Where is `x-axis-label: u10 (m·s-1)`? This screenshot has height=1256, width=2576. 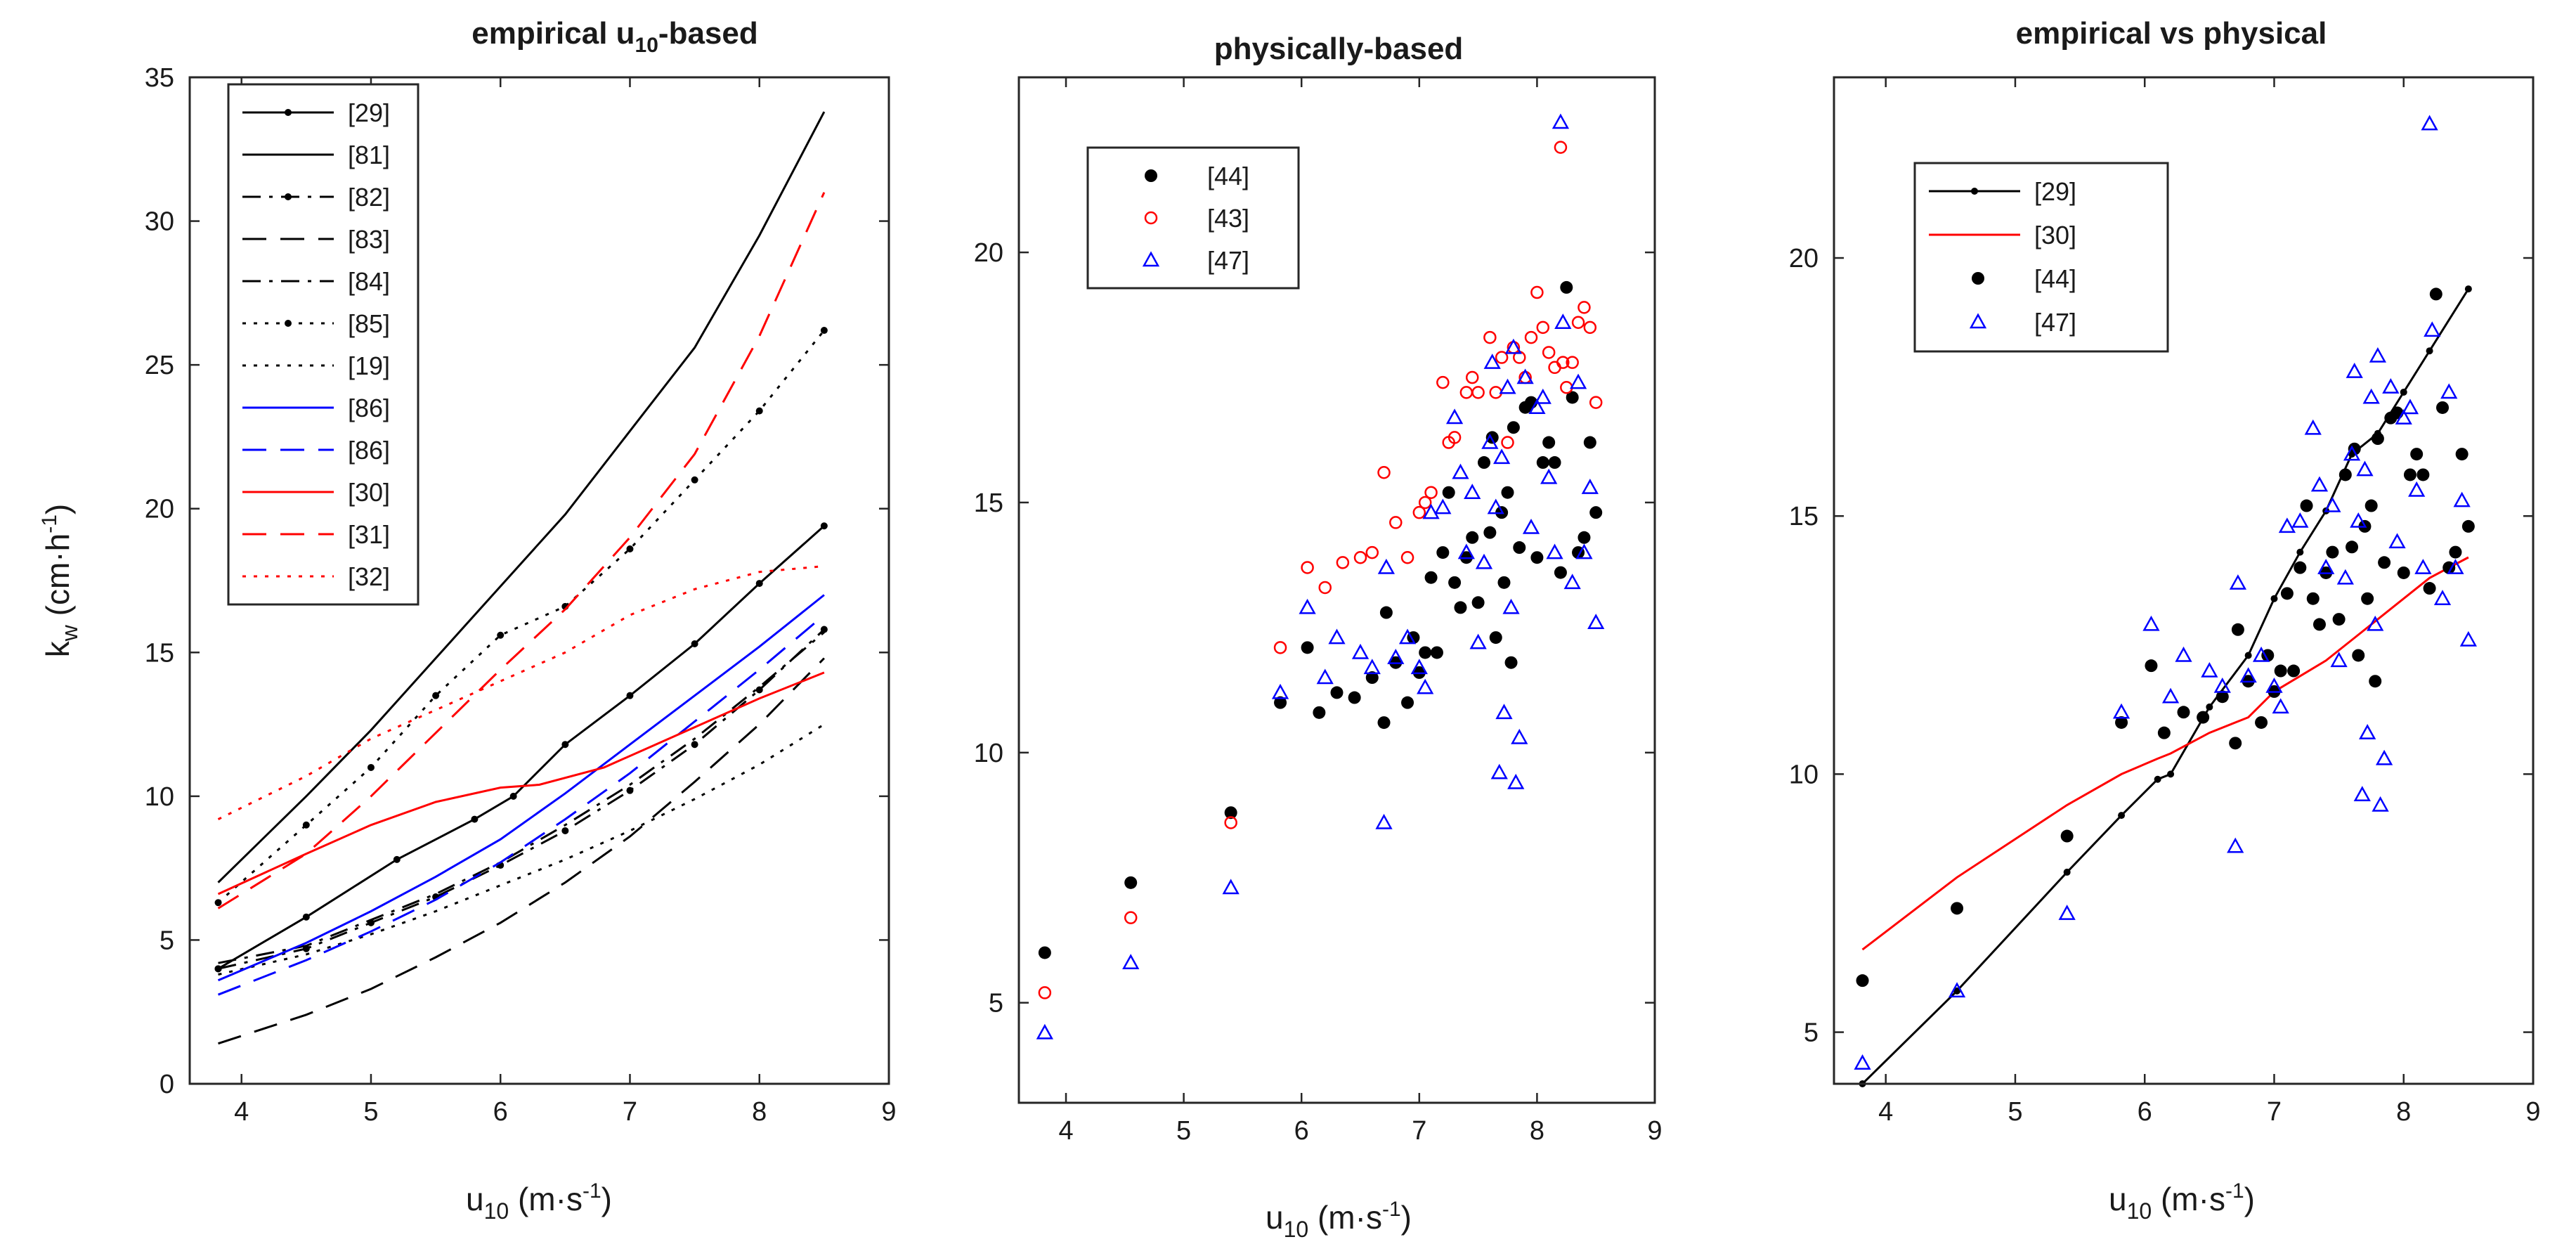 x-axis-label: u10 (m·s-1) is located at coordinates (539, 1202).